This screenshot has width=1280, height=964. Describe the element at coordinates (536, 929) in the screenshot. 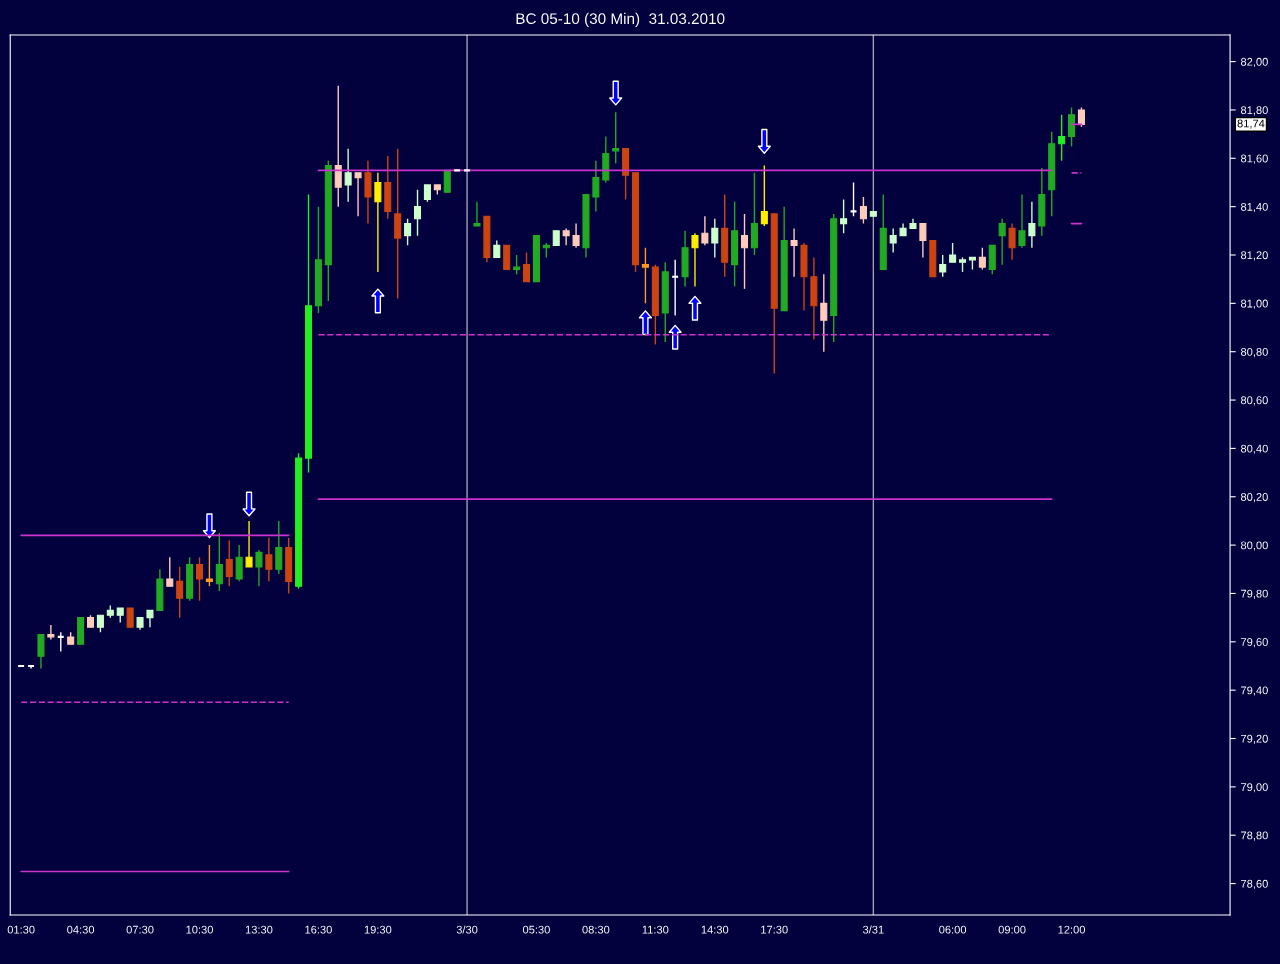

I see `x-tick-label: 05:30` at that location.